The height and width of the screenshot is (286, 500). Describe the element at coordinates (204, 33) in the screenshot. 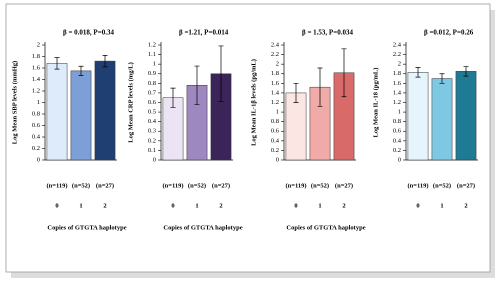

I see `annotation: β =1.21, P=0.014` at that location.